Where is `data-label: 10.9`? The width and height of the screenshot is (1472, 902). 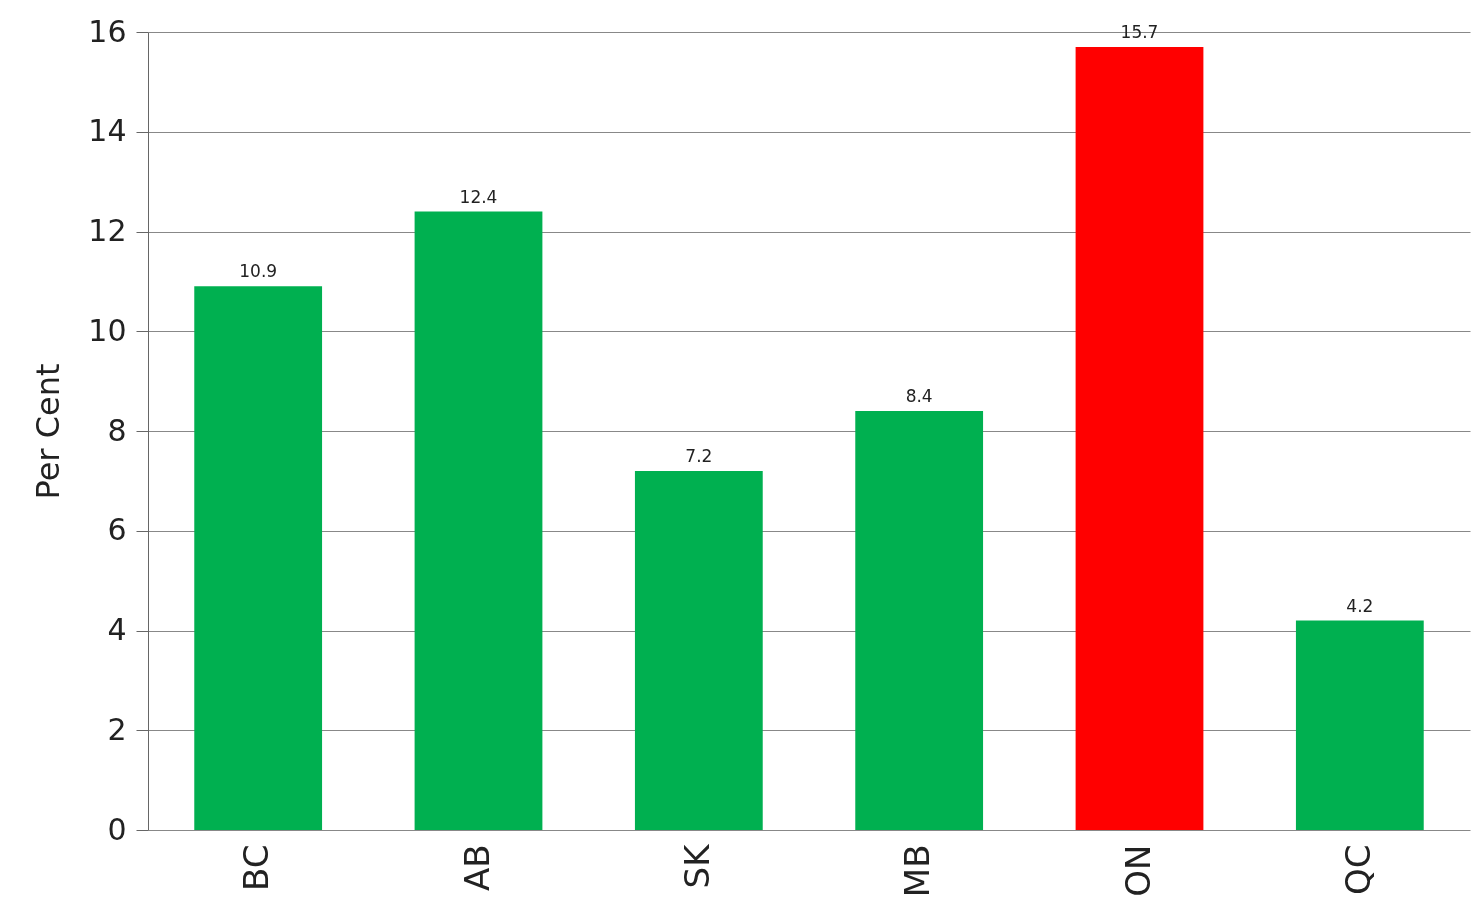
data-label: 10.9 is located at coordinates (258, 271).